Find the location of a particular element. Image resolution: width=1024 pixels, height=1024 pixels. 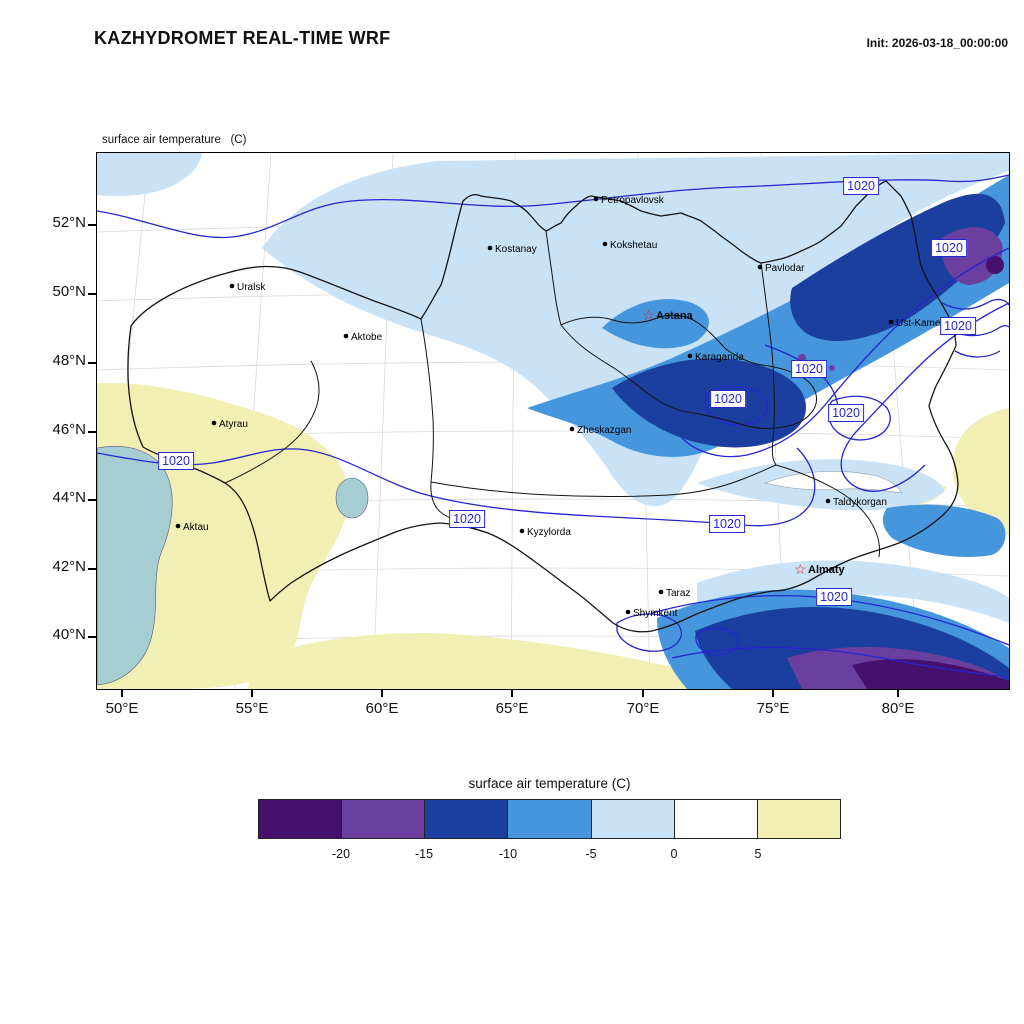

city-marker: Kostanay is located at coordinates (512, 249).